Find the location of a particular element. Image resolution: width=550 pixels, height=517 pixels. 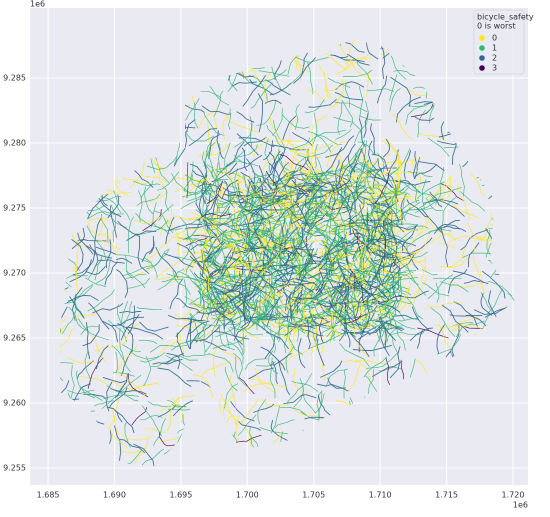

legend-title: bicycle_safety is located at coordinates (505, 17).